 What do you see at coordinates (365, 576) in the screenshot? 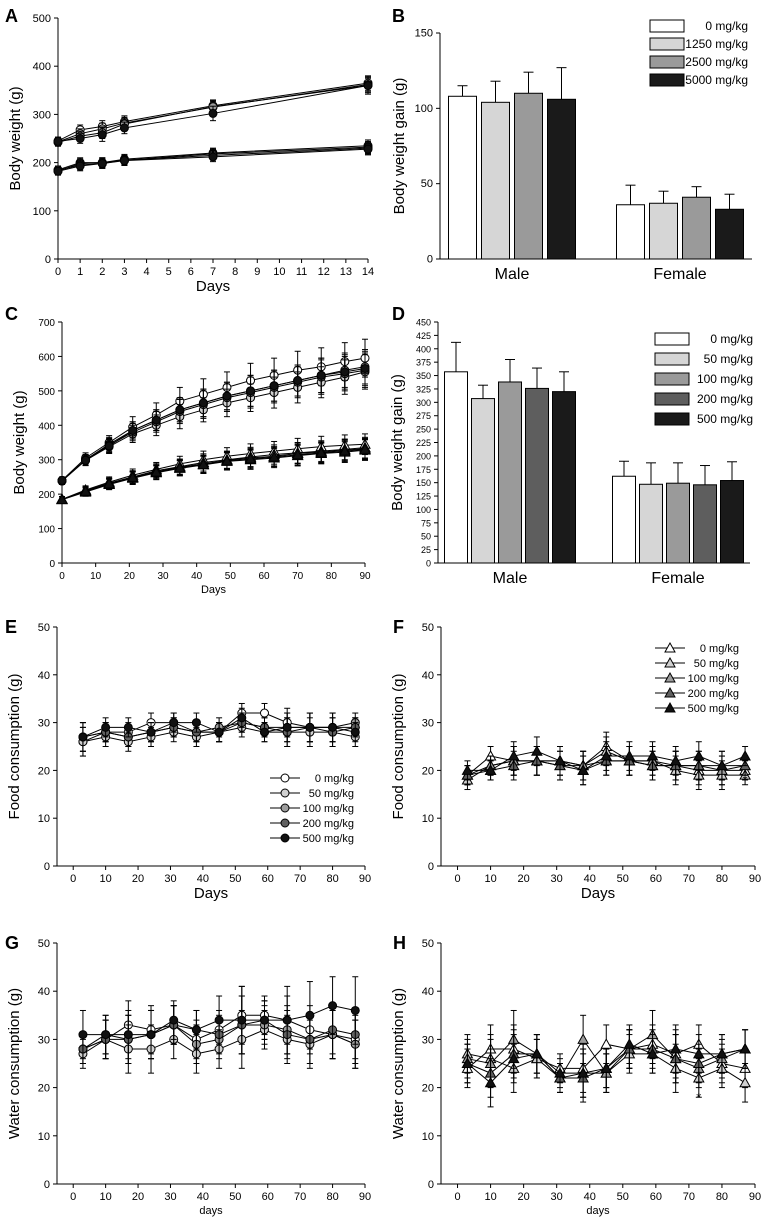
I see `x-tick-label: 90` at bounding box center [365, 576].